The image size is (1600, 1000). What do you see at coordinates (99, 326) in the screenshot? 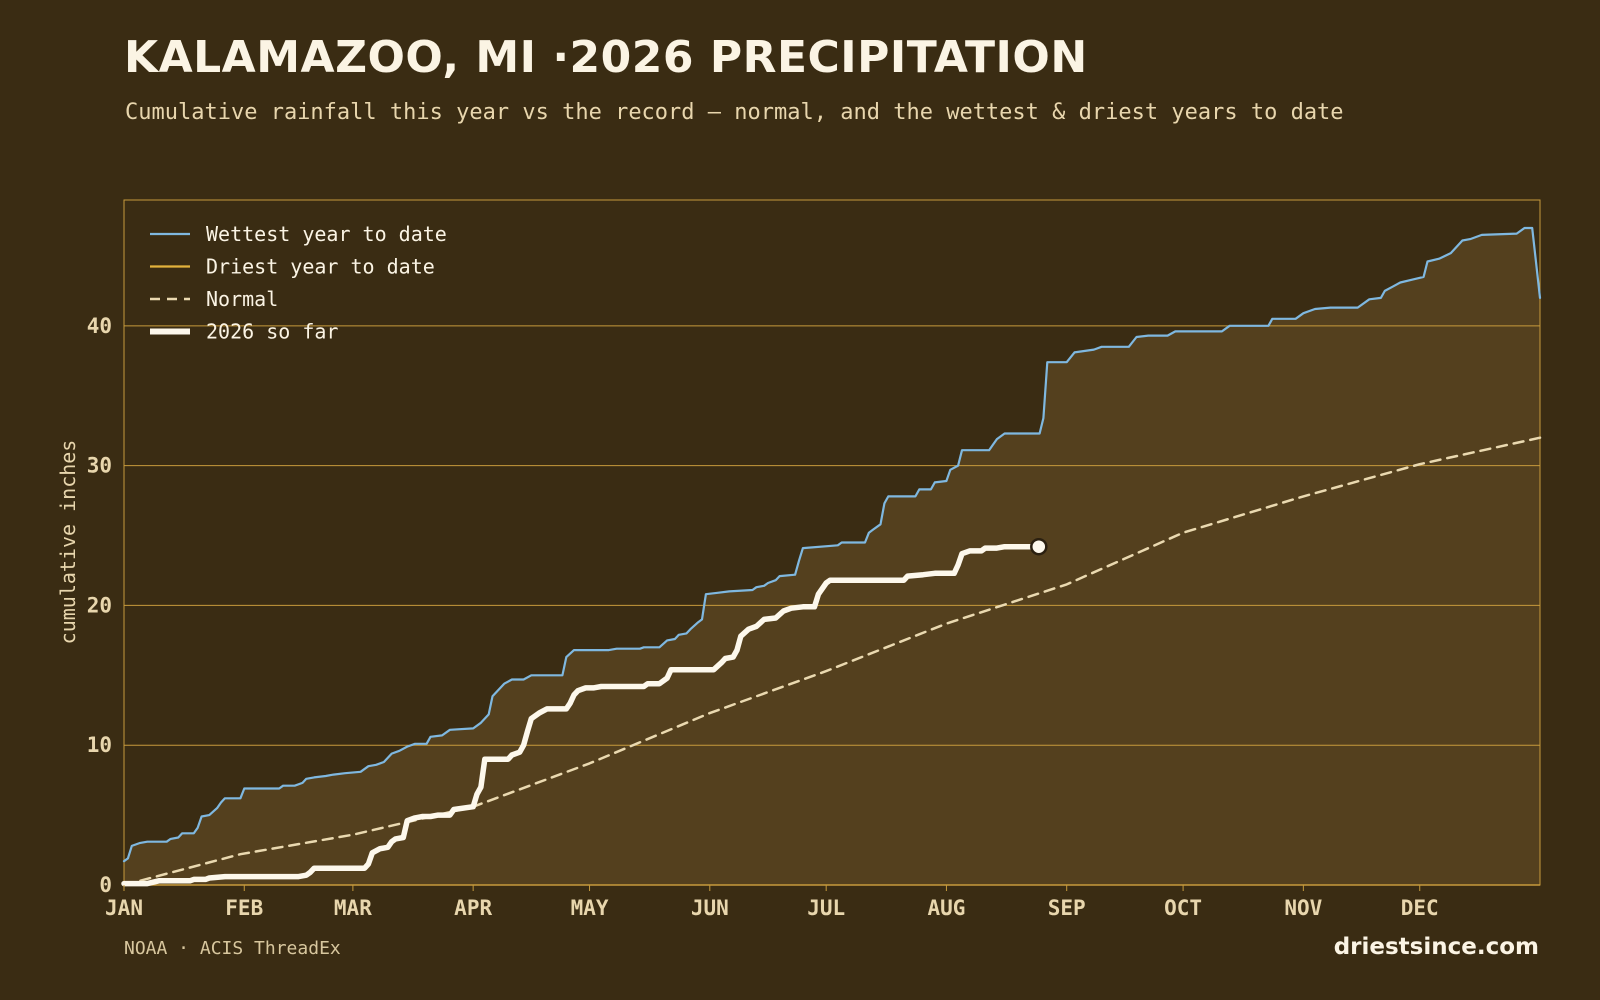
I see `y-tick-label: 40` at bounding box center [99, 326].